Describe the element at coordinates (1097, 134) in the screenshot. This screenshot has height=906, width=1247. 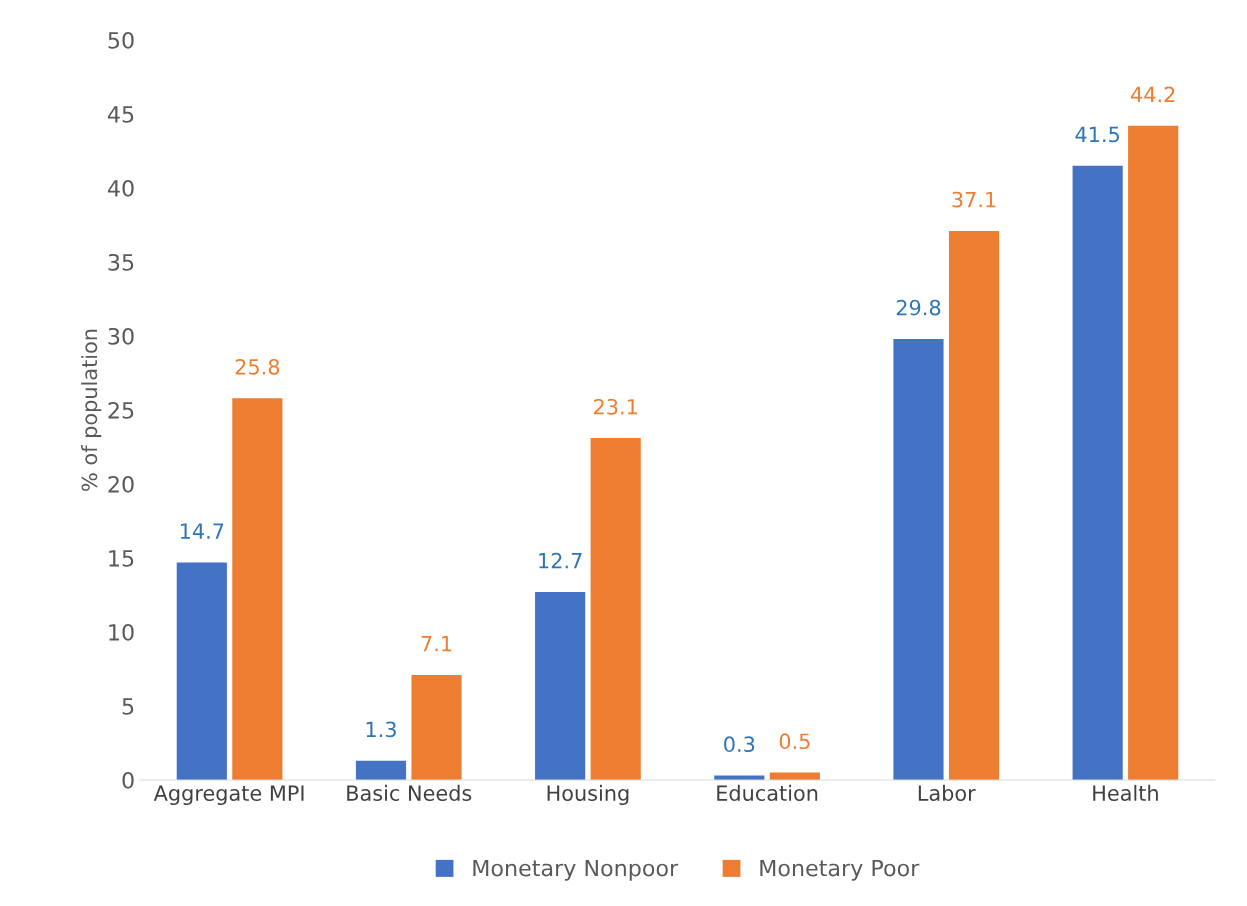
I see `data-label: 41.5` at that location.